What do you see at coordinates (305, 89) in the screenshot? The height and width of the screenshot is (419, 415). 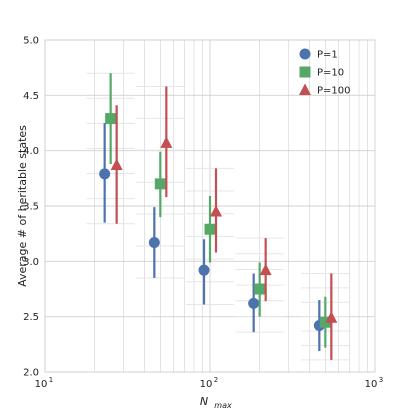 I see `legend-marker-triangle` at bounding box center [305, 89].